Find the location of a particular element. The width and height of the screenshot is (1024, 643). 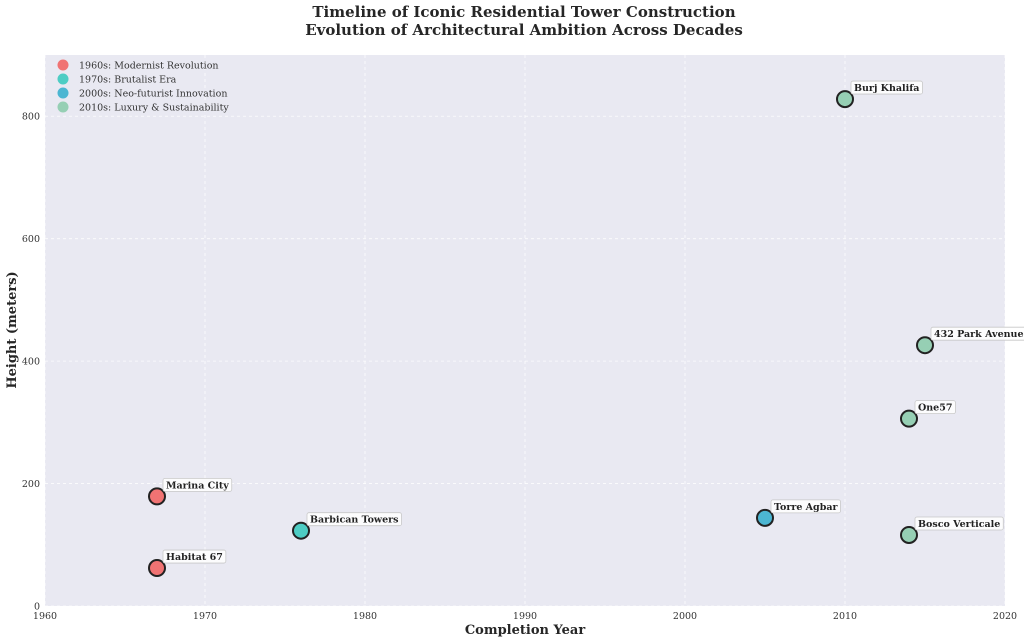

point-label: Bosco Verticale is located at coordinates (959, 524).